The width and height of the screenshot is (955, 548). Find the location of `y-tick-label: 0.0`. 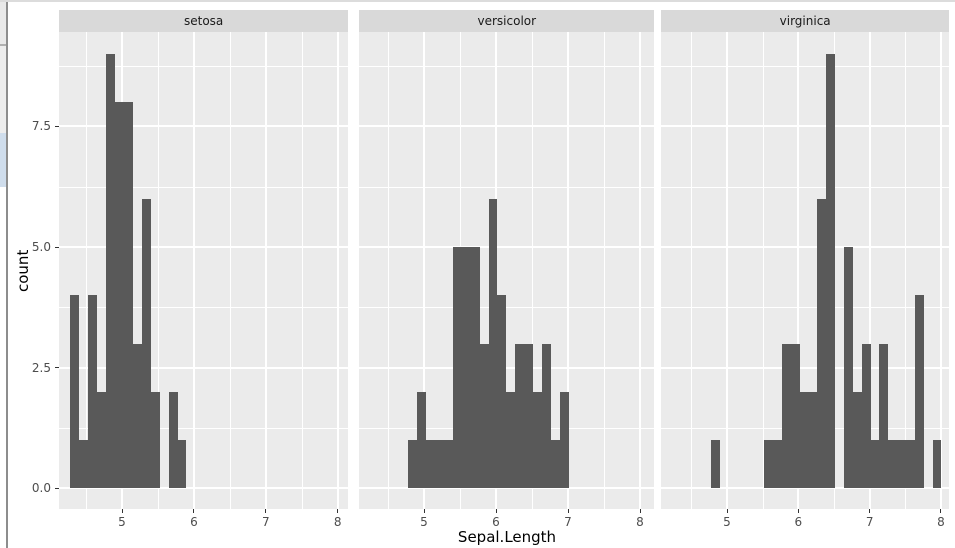

y-tick-label: 0.0 is located at coordinates (41, 488).